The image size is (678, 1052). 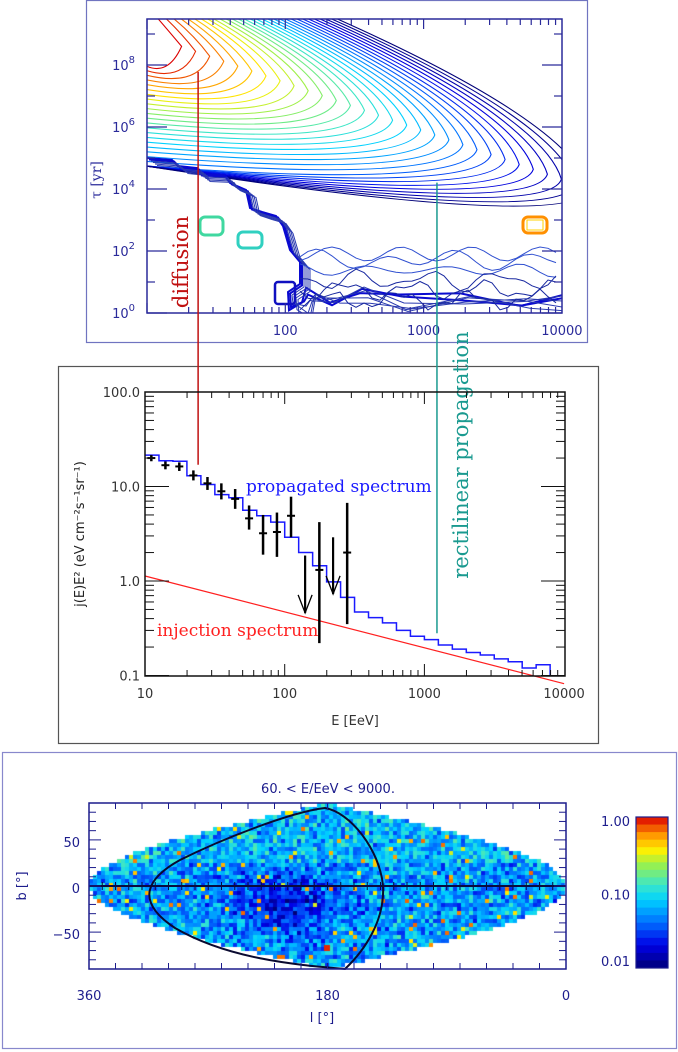 I want to click on propagated-spectrum-label: propagated spectrum, so click(x=339, y=487).